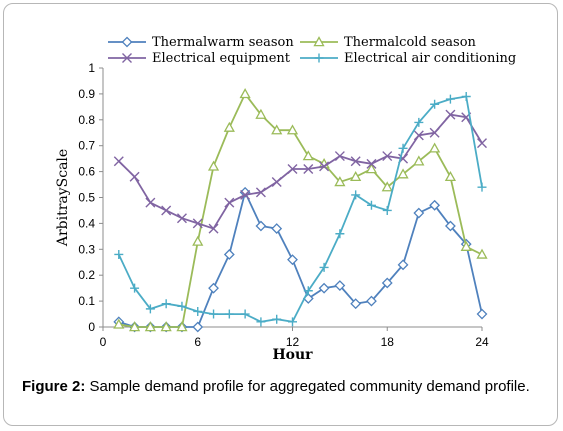 The height and width of the screenshot is (431, 563). What do you see at coordinates (91, 68) in the screenshot?
I see `y-tick-label: 1` at bounding box center [91, 68].